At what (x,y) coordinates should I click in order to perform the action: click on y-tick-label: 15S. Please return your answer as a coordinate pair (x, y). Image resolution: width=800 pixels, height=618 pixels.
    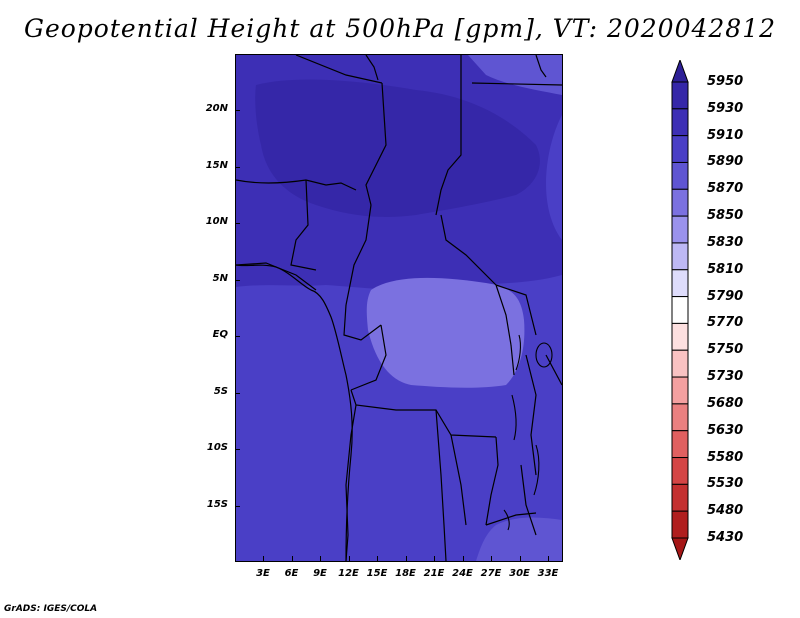
    Looking at the image, I should click on (217, 504).